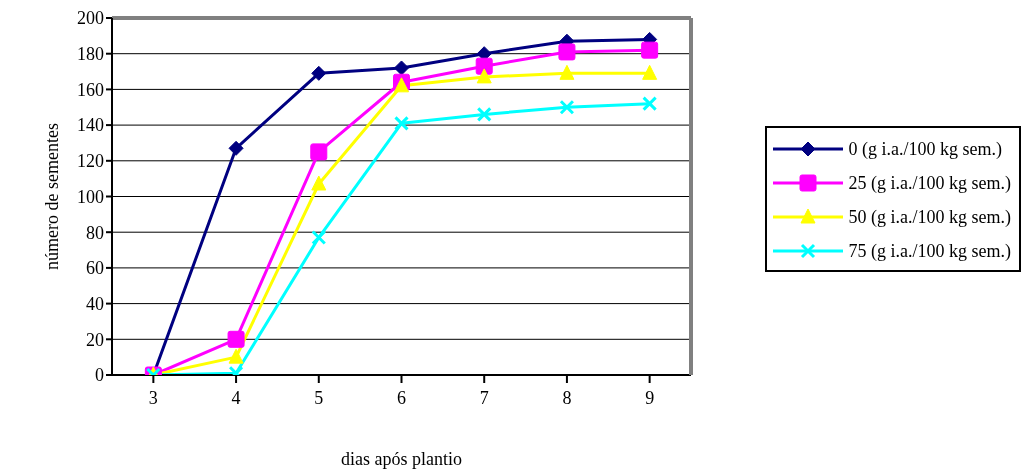 The width and height of the screenshot is (1031, 469). I want to click on x-tick-label: 3, so click(153, 397).